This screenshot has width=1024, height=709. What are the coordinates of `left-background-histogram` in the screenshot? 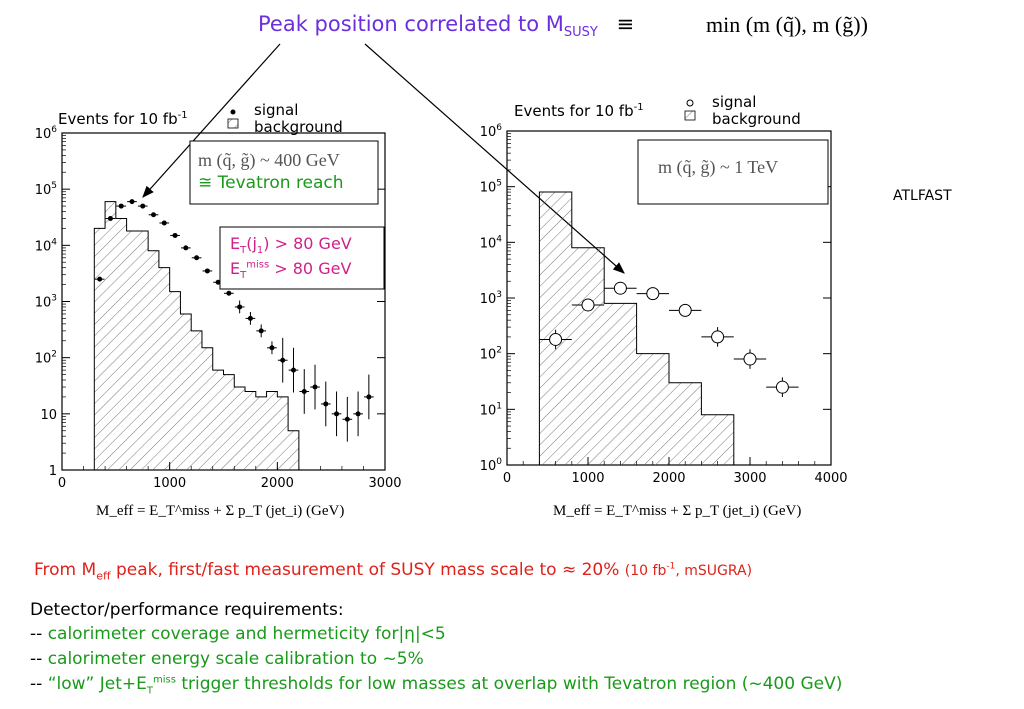 It's located at (212, 336).